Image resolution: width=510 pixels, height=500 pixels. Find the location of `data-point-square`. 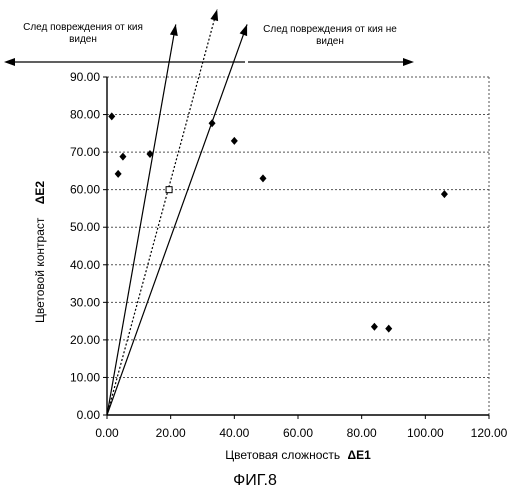

data-point-square is located at coordinates (169, 190).